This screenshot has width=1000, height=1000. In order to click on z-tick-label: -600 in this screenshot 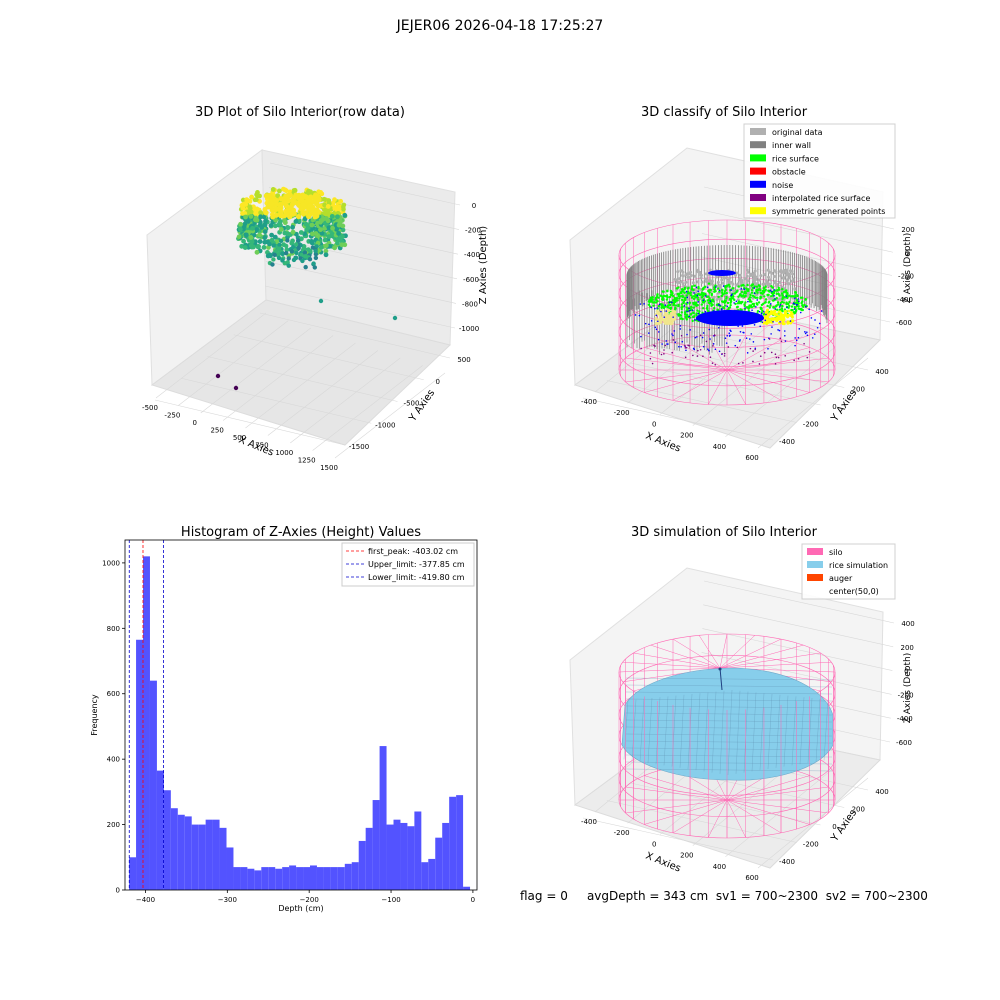, I will do `click(904, 743)`.